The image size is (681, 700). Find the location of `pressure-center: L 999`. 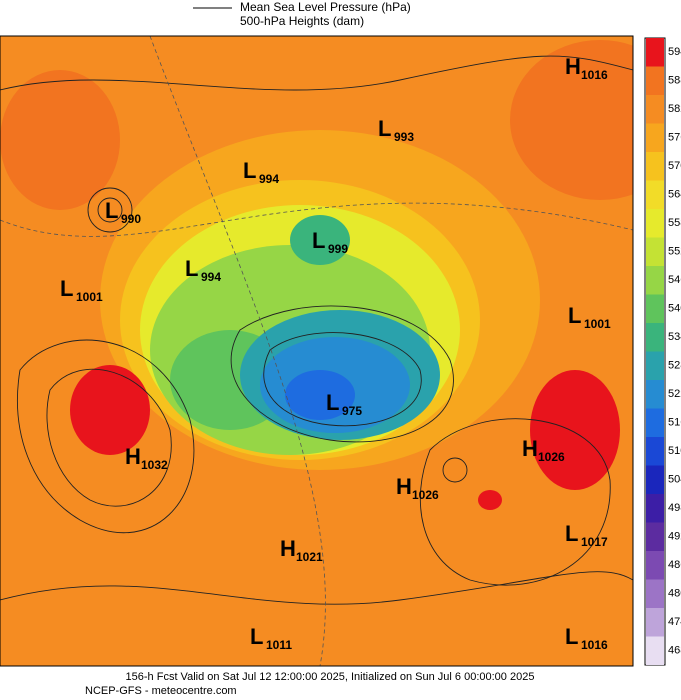

pressure-center: L 999 is located at coordinates (330, 242).